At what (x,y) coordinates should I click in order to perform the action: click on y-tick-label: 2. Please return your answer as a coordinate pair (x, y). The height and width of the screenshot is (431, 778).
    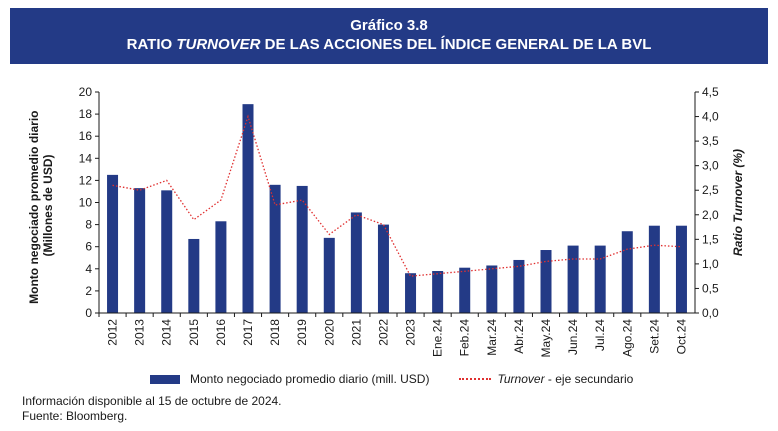
    Looking at the image, I should click on (88, 291).